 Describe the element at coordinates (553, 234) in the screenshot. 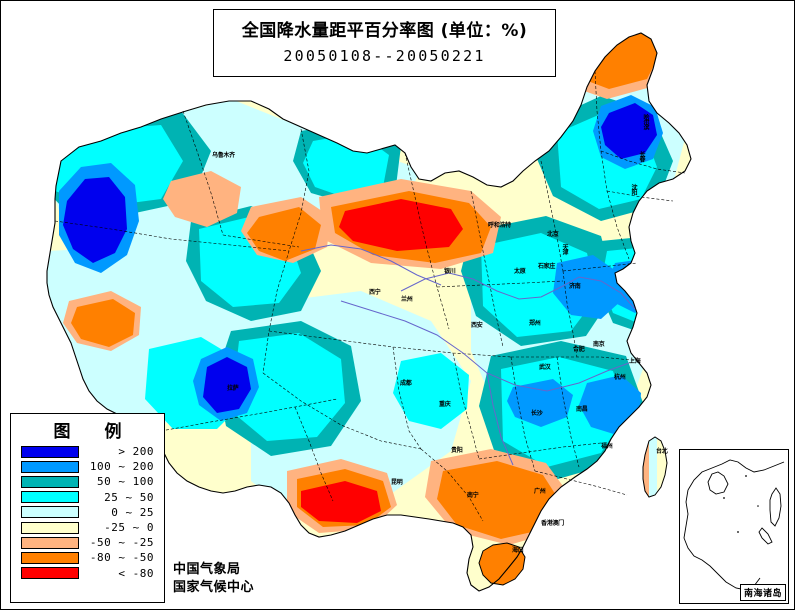

I see `city-label: 北京` at that location.